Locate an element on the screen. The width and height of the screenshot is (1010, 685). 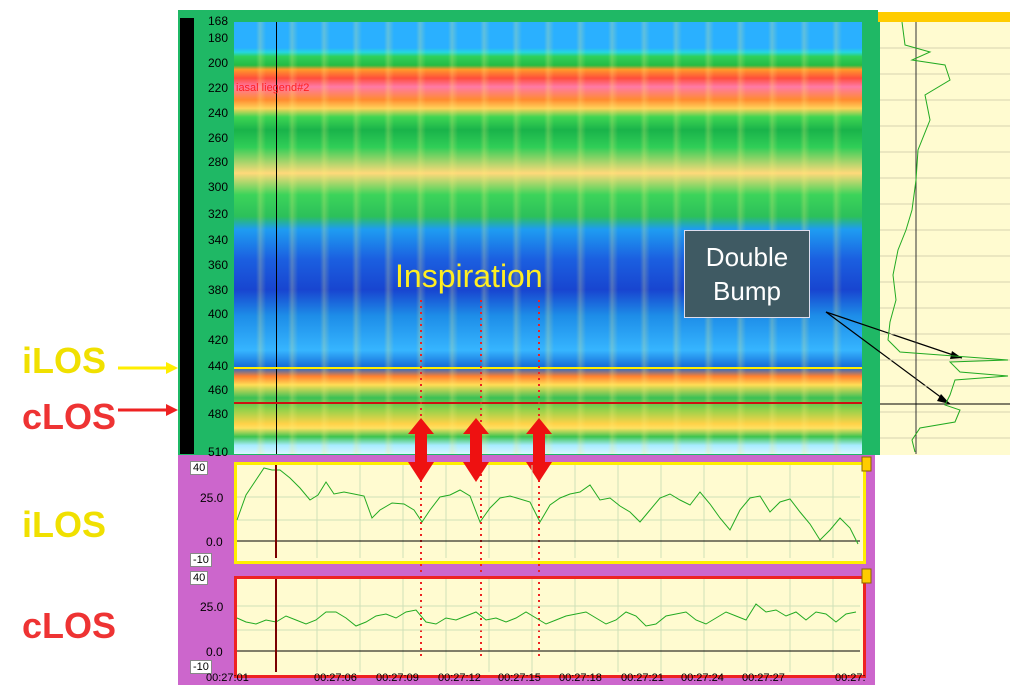
clos-tick-0: 0.0 is located at coordinates (214, 652).